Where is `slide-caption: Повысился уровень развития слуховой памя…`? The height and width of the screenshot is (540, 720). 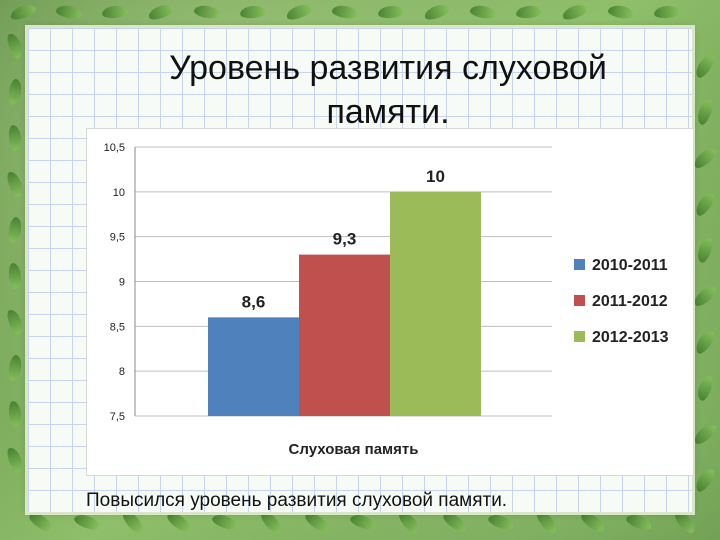 slide-caption: Повысился уровень развития слуховой памя… is located at coordinates (297, 500).